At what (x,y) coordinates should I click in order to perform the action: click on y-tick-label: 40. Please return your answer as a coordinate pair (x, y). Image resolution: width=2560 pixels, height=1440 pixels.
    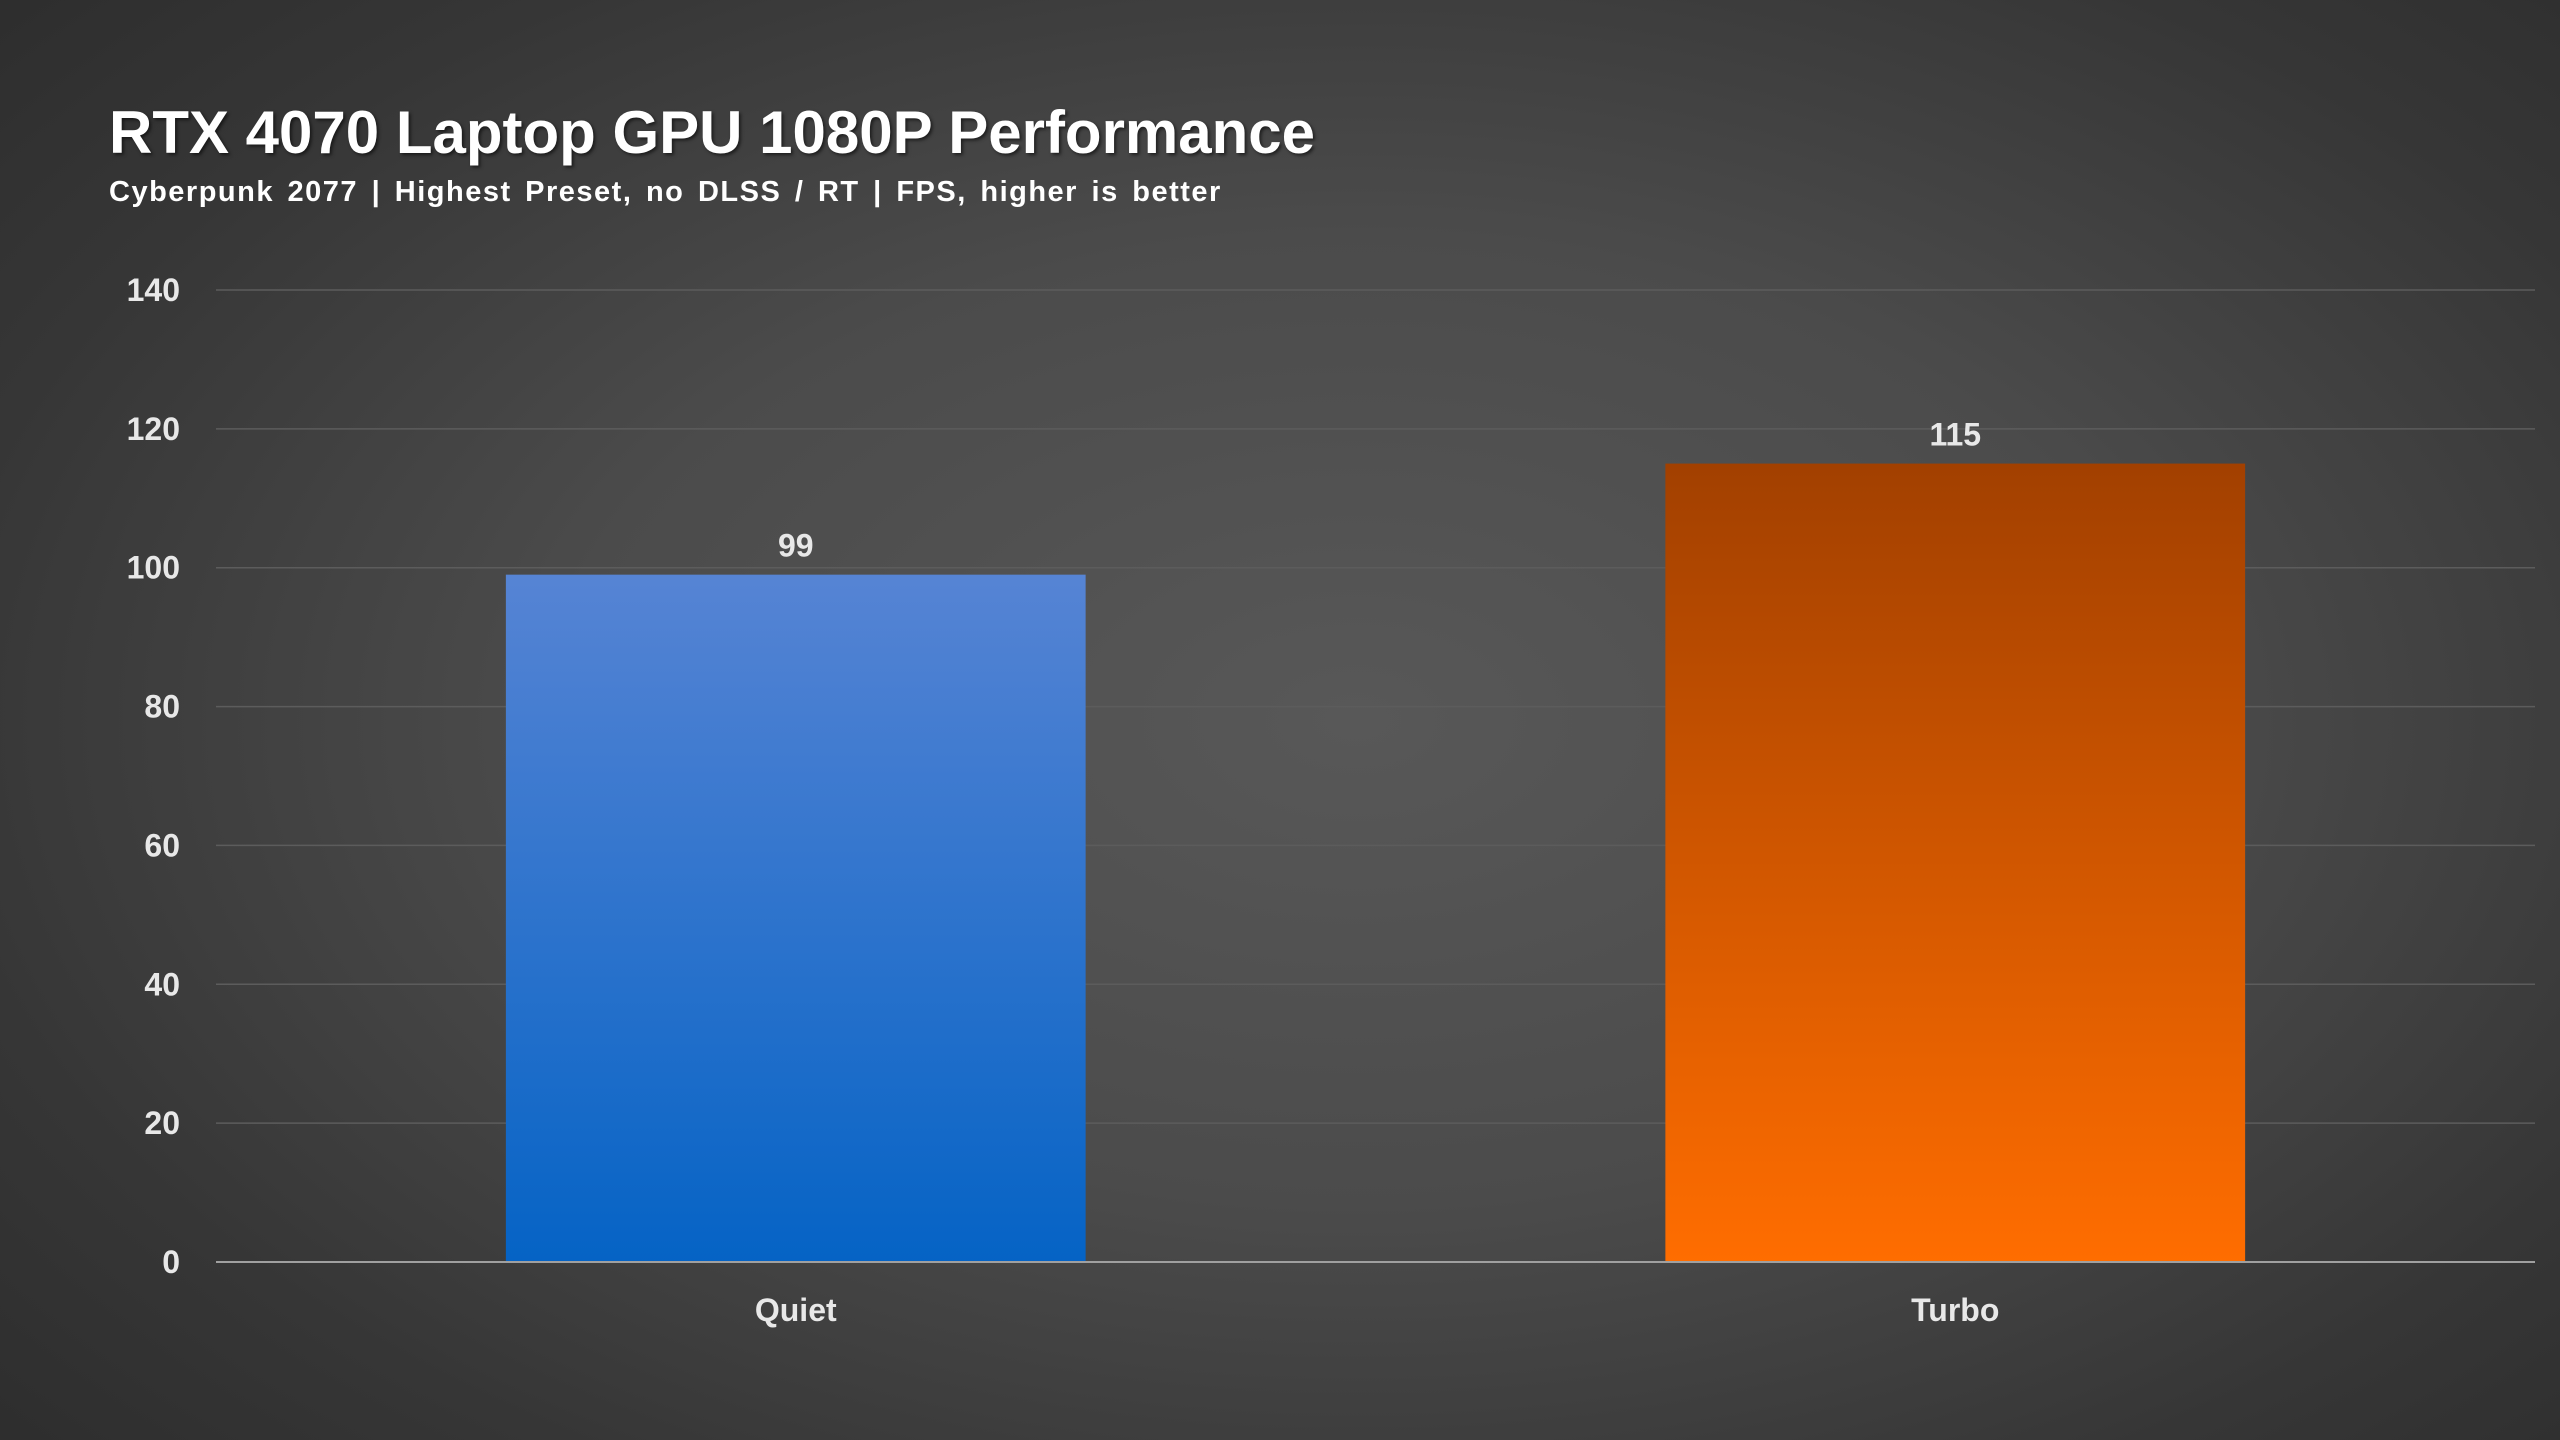
    Looking at the image, I should click on (162, 984).